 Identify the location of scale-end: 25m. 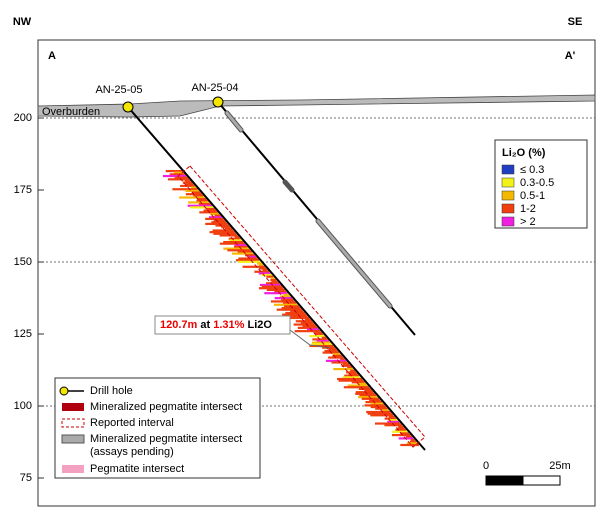
(559, 466).